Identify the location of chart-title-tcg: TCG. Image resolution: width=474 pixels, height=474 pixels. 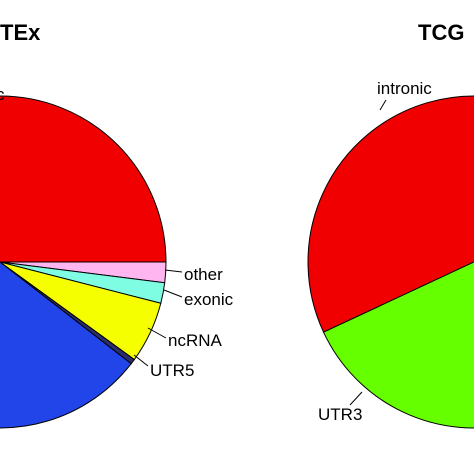
(441, 32).